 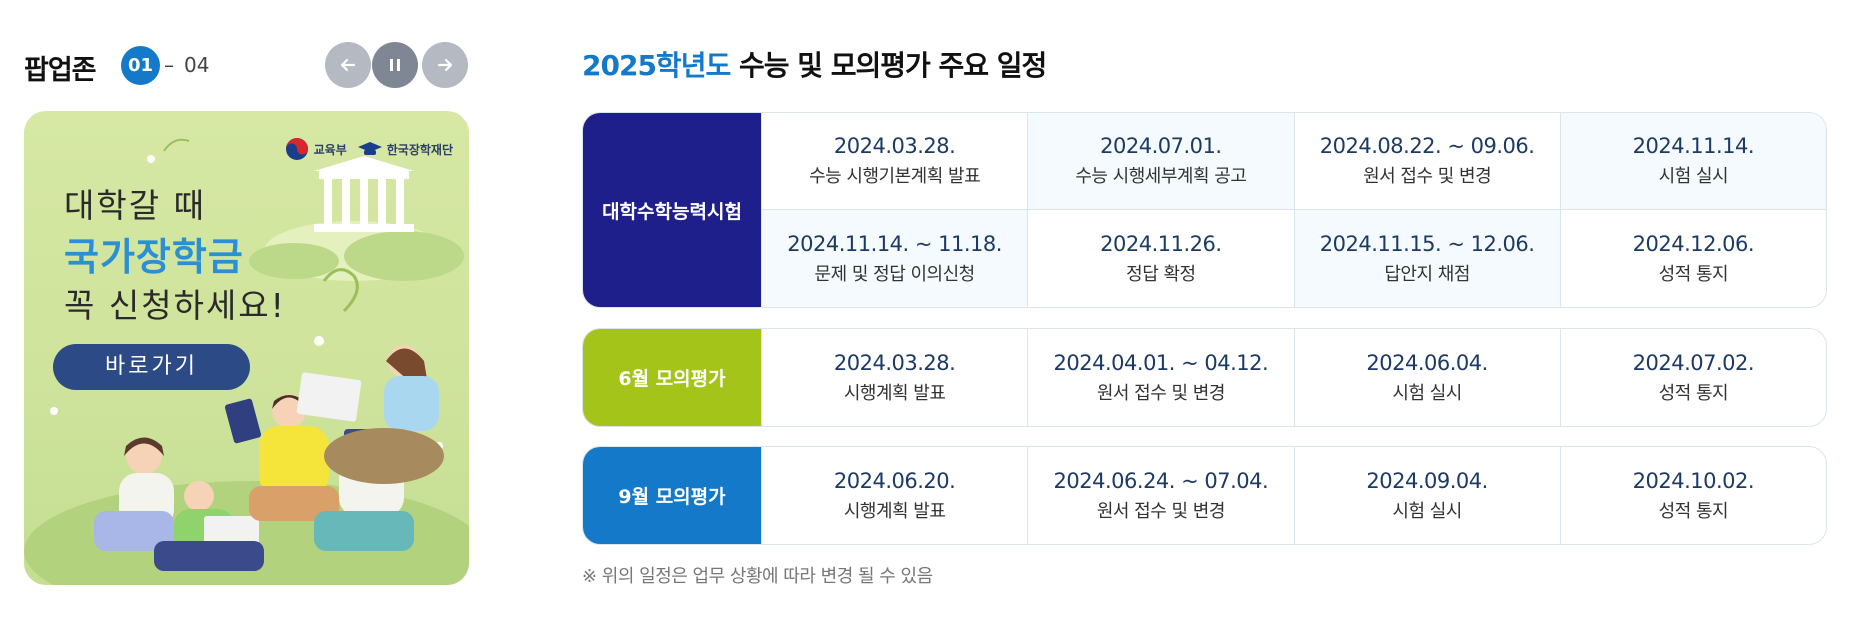 I want to click on cell-desc: 수능 시행세부계획 공고, so click(x=1161, y=176).